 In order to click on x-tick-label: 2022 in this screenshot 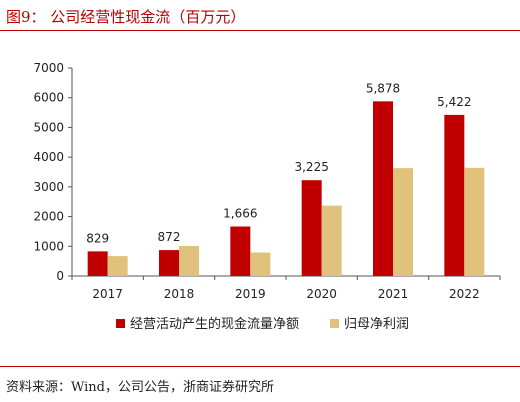, I will do `click(464, 294)`.